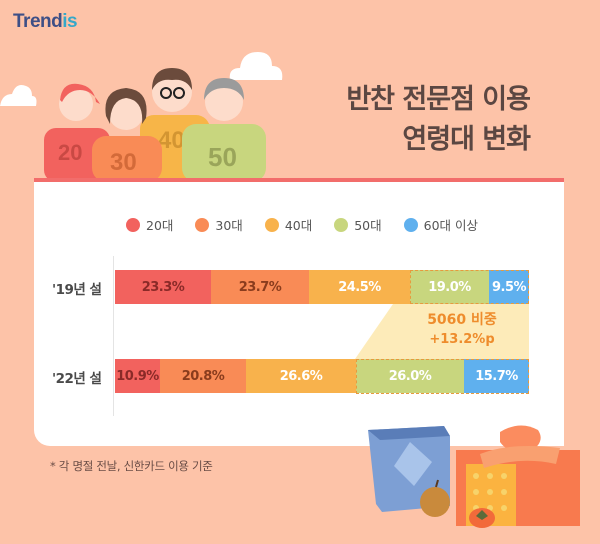 This screenshot has width=600, height=544. What do you see at coordinates (123, 162) in the screenshot?
I see `svg-text: 30` at bounding box center [123, 162].